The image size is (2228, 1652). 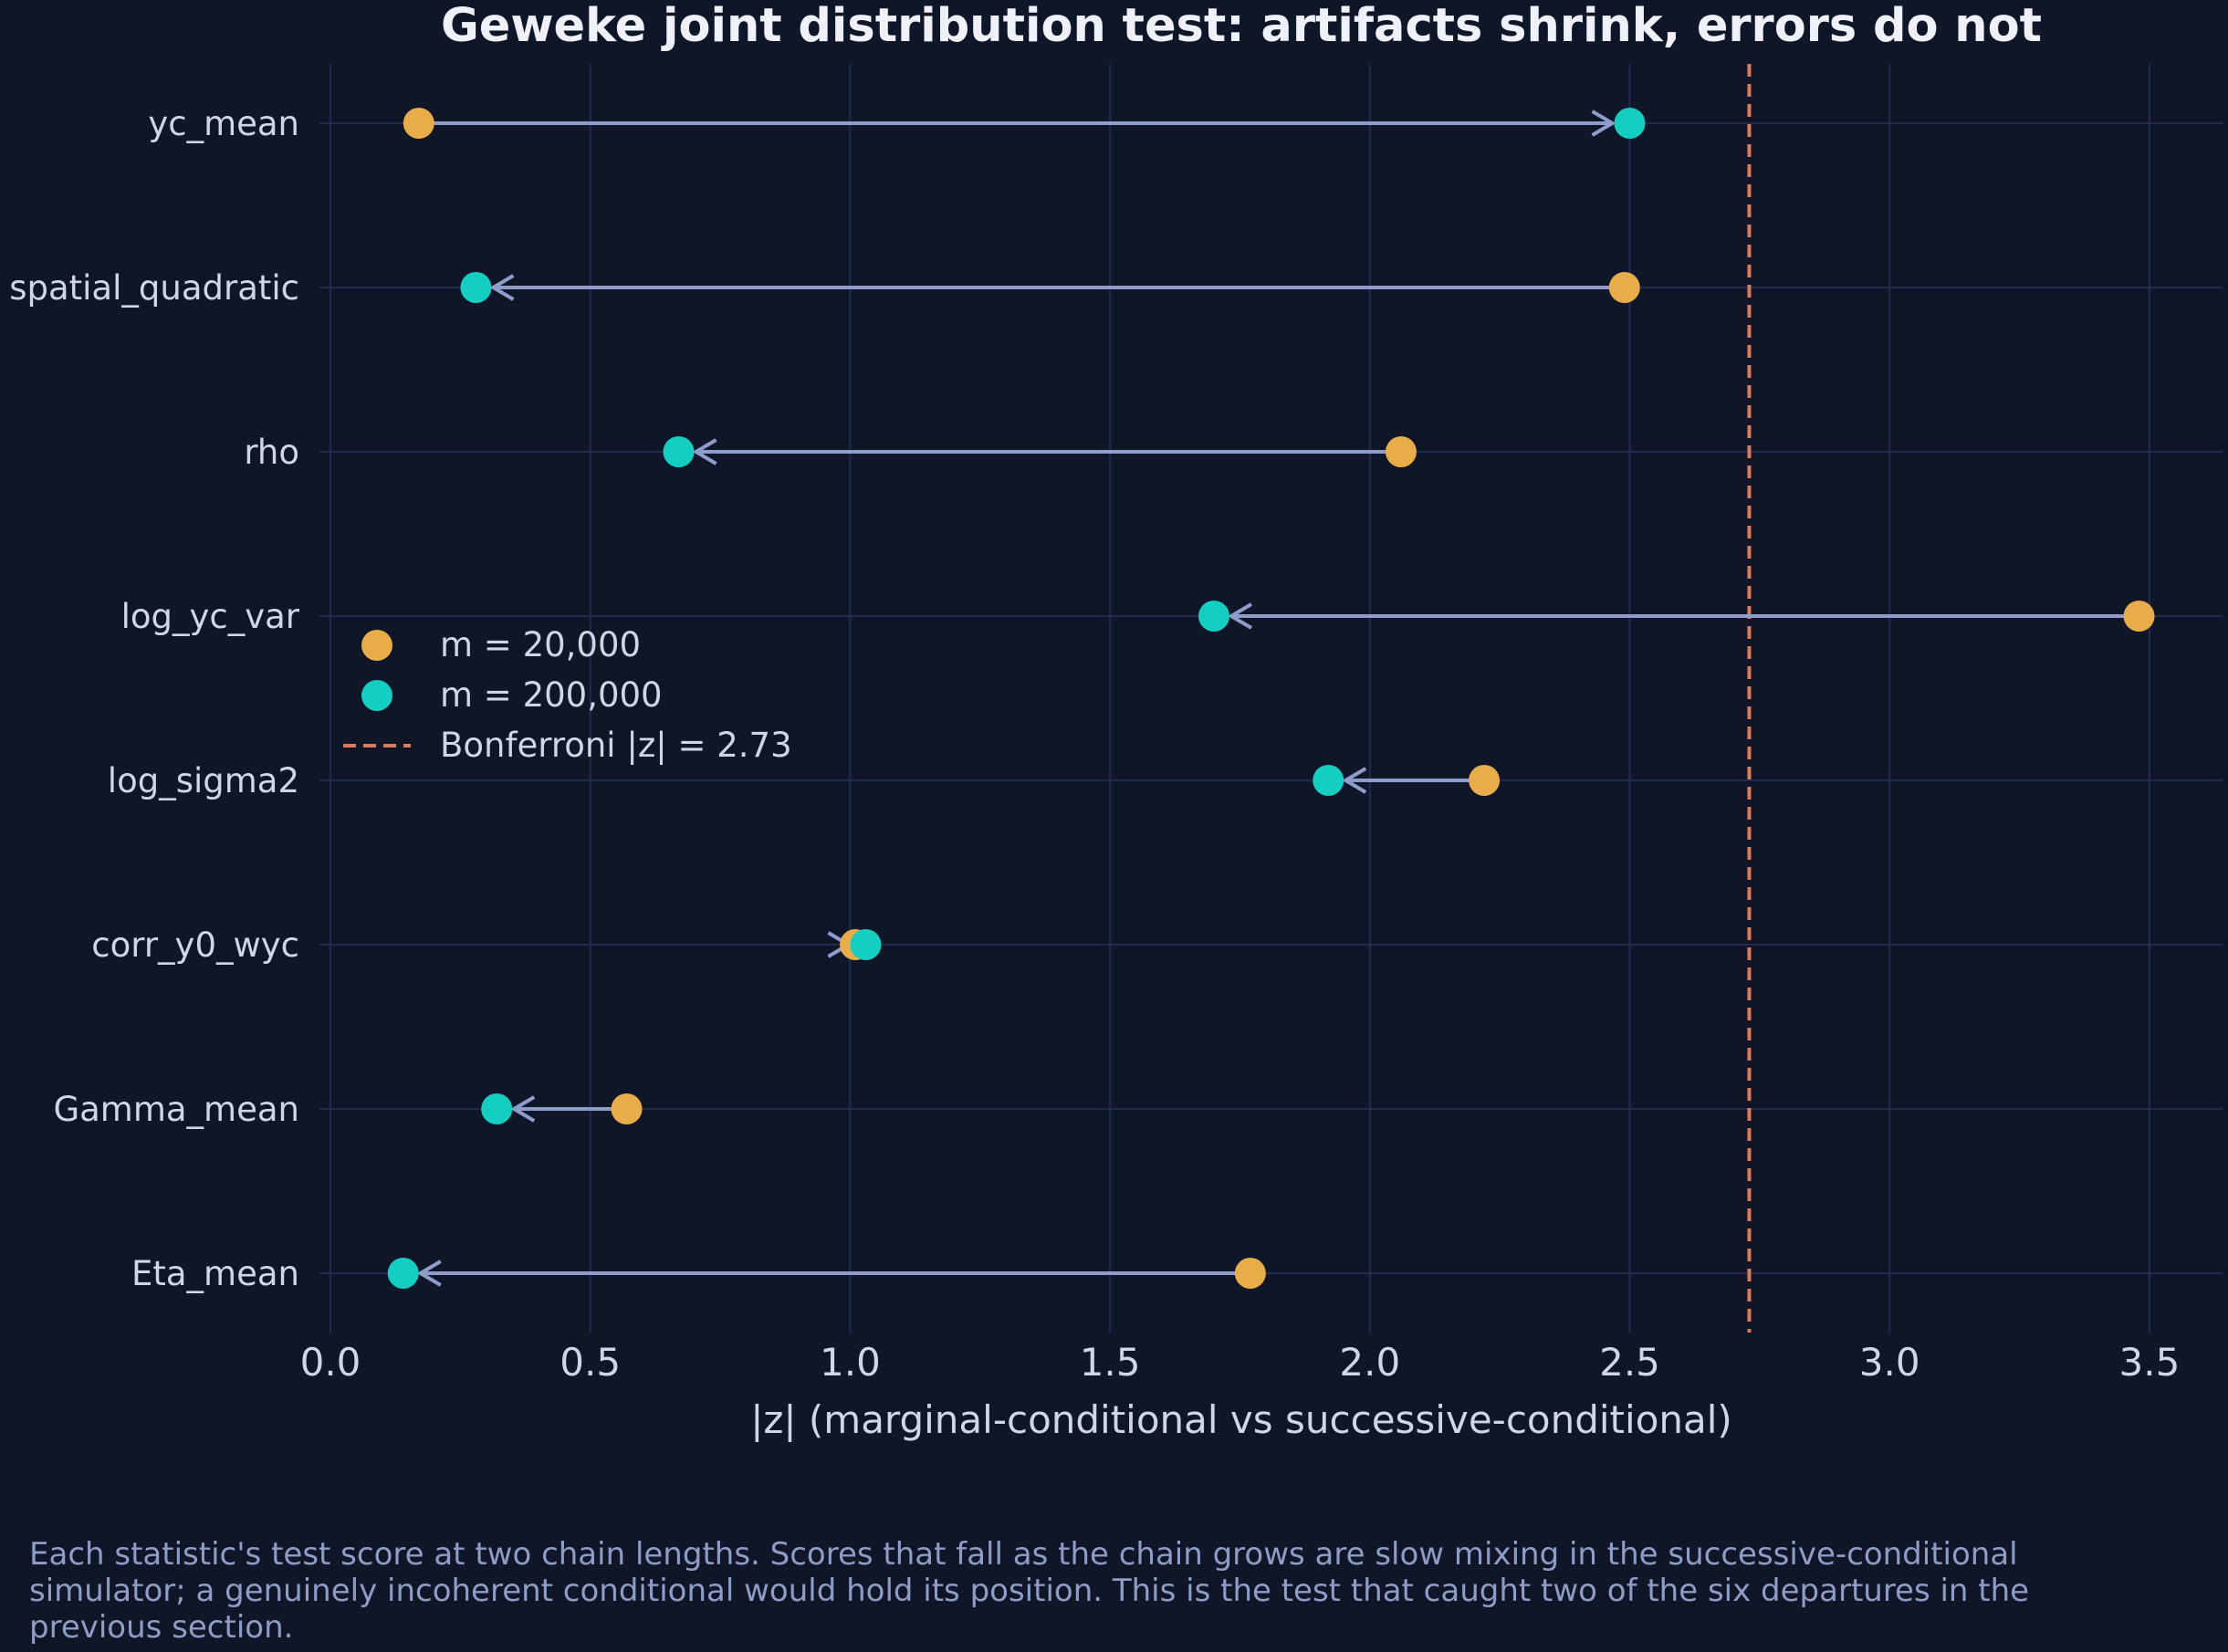 I want to click on arrow-head-rho, so click(x=704, y=452).